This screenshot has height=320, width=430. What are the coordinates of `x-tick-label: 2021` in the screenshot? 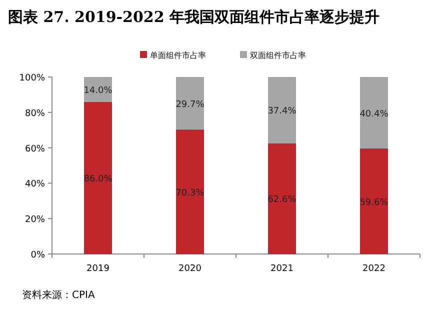 It's located at (282, 269).